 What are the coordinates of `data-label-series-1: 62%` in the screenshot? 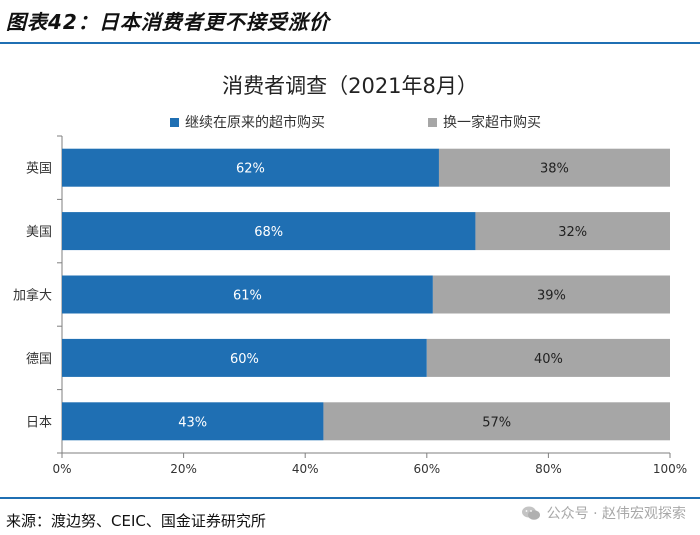 It's located at (250, 169).